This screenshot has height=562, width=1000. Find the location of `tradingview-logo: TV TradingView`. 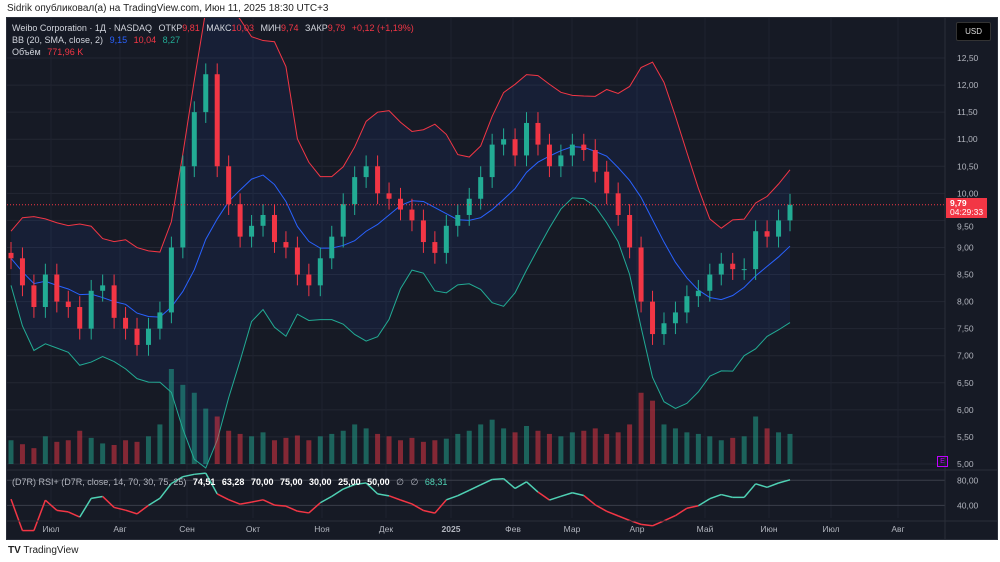

tradingview-logo: TV TradingView is located at coordinates (43, 550).